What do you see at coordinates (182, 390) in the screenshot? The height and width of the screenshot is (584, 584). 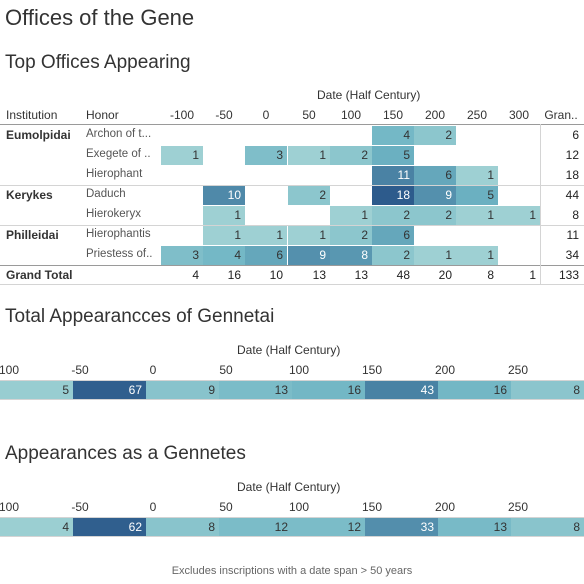 I see `strip-segment: 9` at bounding box center [182, 390].